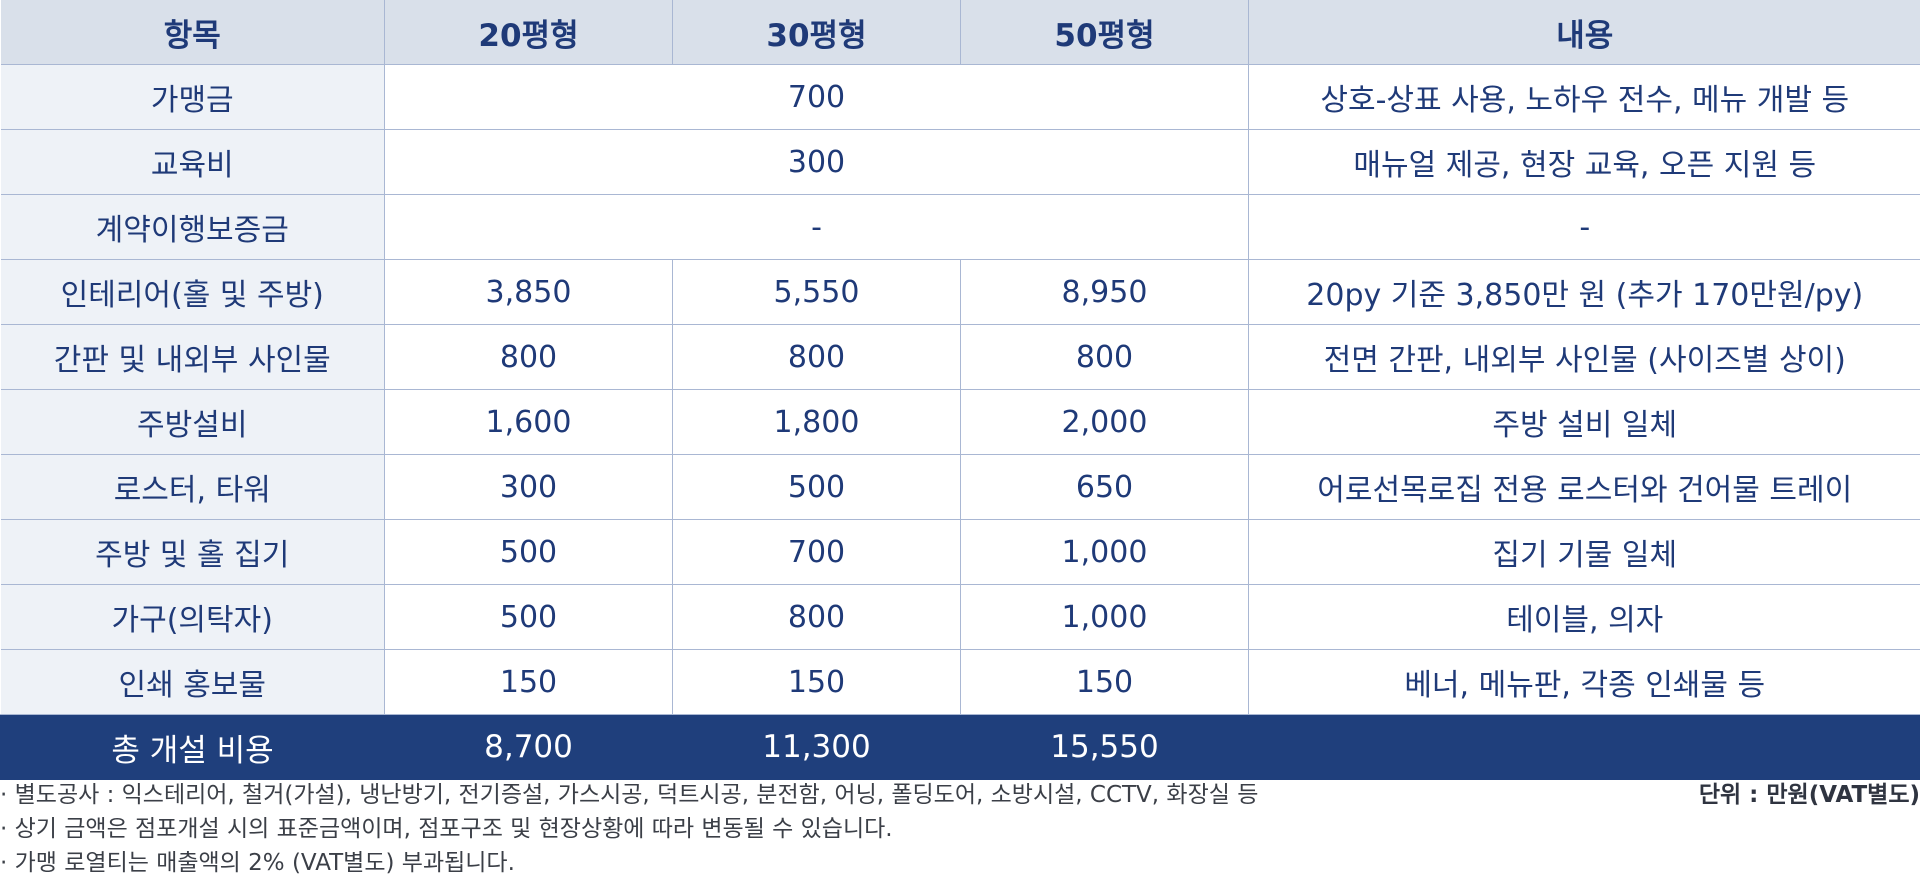 The width and height of the screenshot is (1920, 880). Describe the element at coordinates (817, 747) in the screenshot. I see `total-30py: 11,300` at that location.